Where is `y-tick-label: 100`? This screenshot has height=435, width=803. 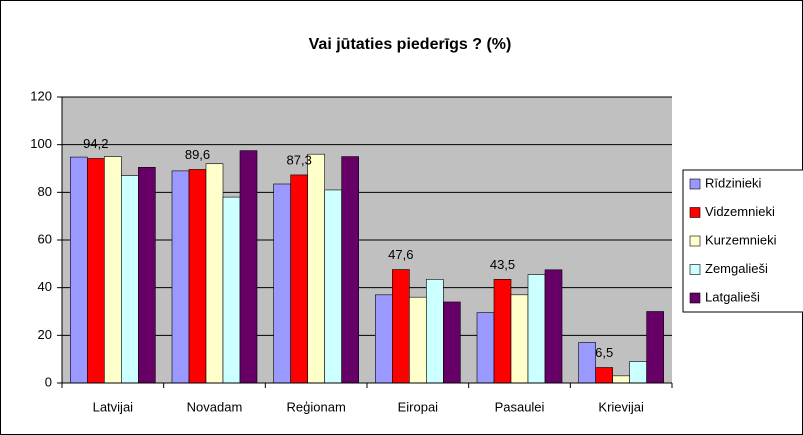 y-tick-label: 100 is located at coordinates (41, 143).